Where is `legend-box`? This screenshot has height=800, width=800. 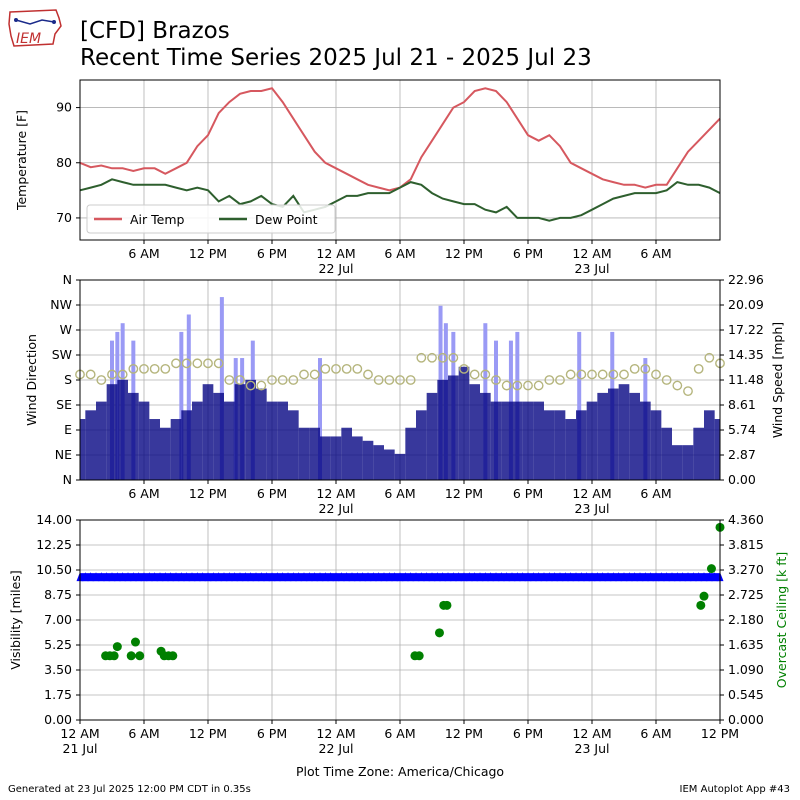 legend-box is located at coordinates (211, 219).